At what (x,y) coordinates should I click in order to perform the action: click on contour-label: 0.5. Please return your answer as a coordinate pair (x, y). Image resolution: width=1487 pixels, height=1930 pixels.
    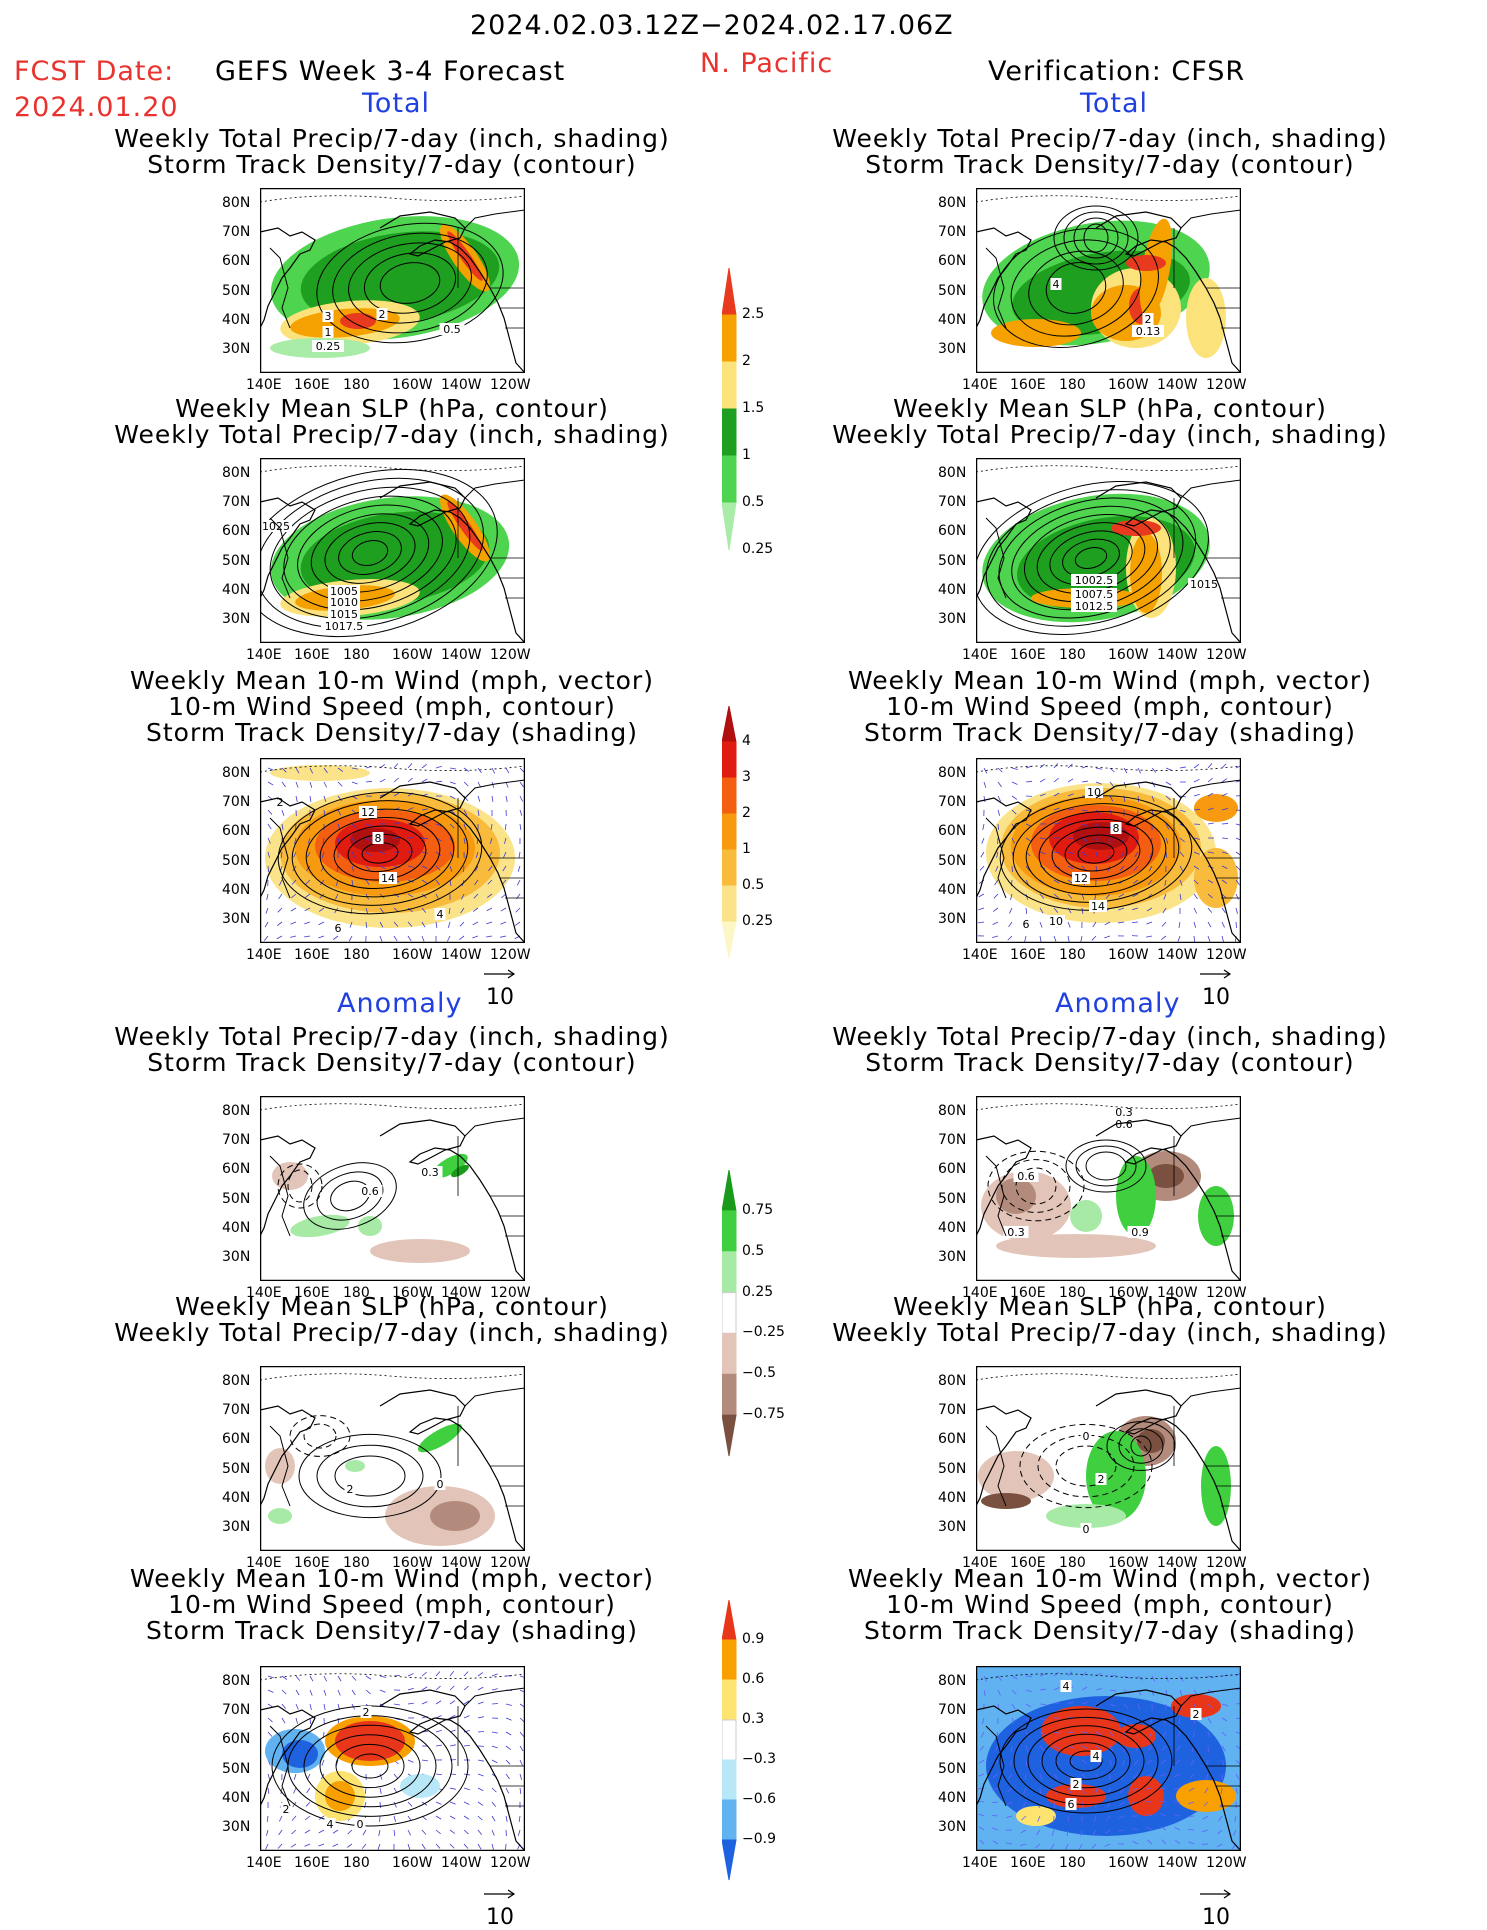
    Looking at the image, I should click on (452, 329).